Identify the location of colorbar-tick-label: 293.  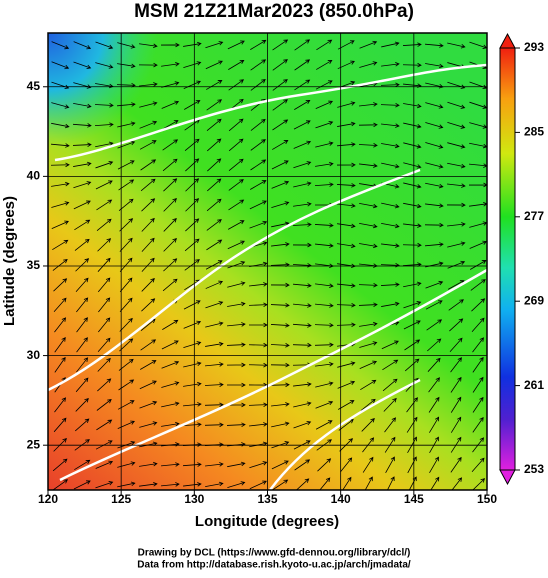
(534, 47).